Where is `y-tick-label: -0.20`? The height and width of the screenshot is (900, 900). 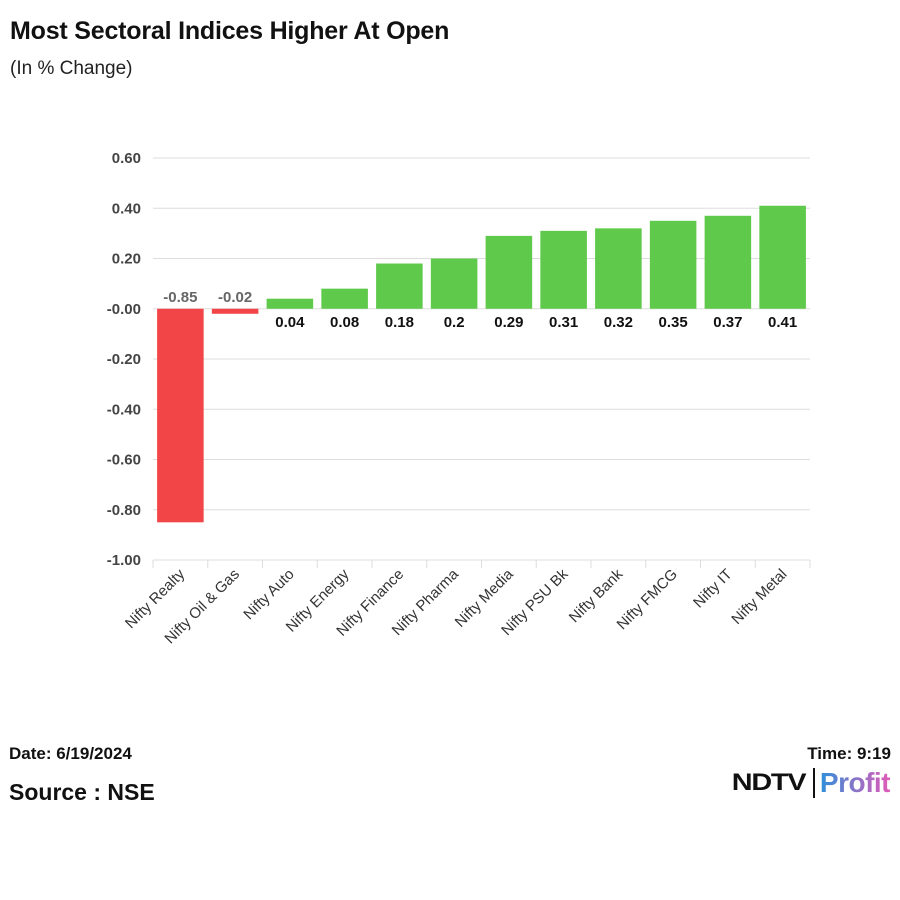
y-tick-label: -0.20 is located at coordinates (124, 359).